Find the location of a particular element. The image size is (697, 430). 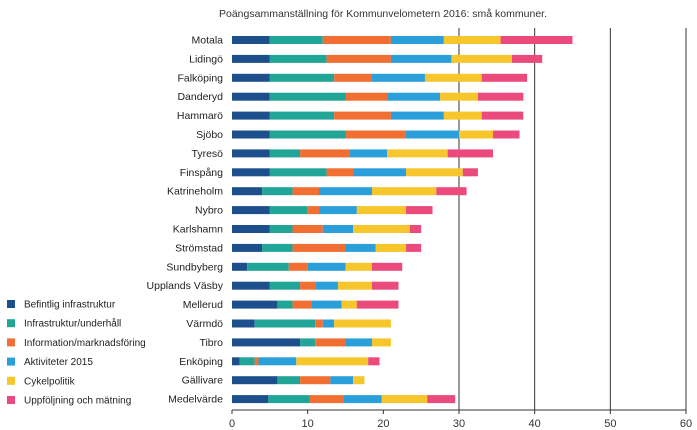

category-label-11: Strömstad is located at coordinates (199, 248).